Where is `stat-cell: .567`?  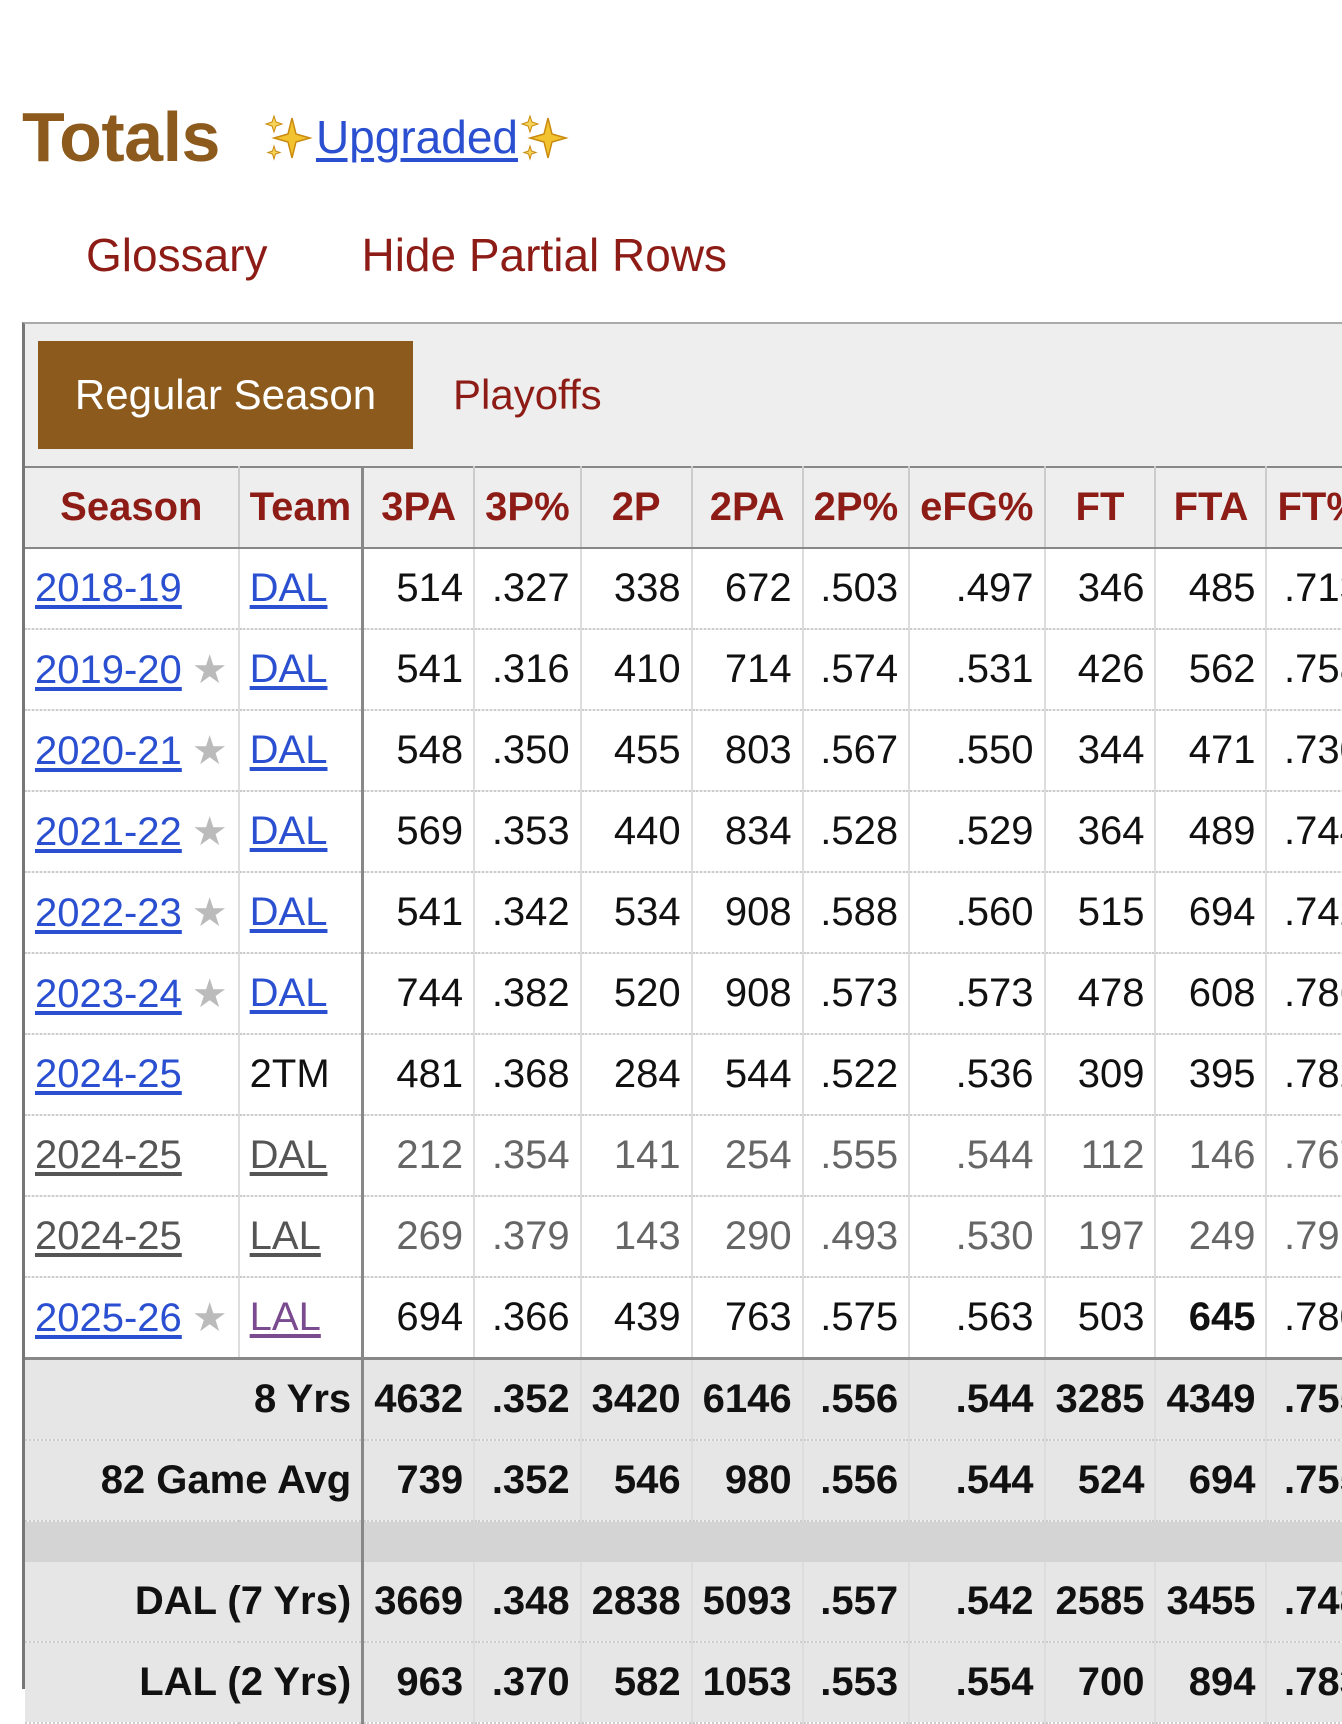 stat-cell: .567 is located at coordinates (856, 751).